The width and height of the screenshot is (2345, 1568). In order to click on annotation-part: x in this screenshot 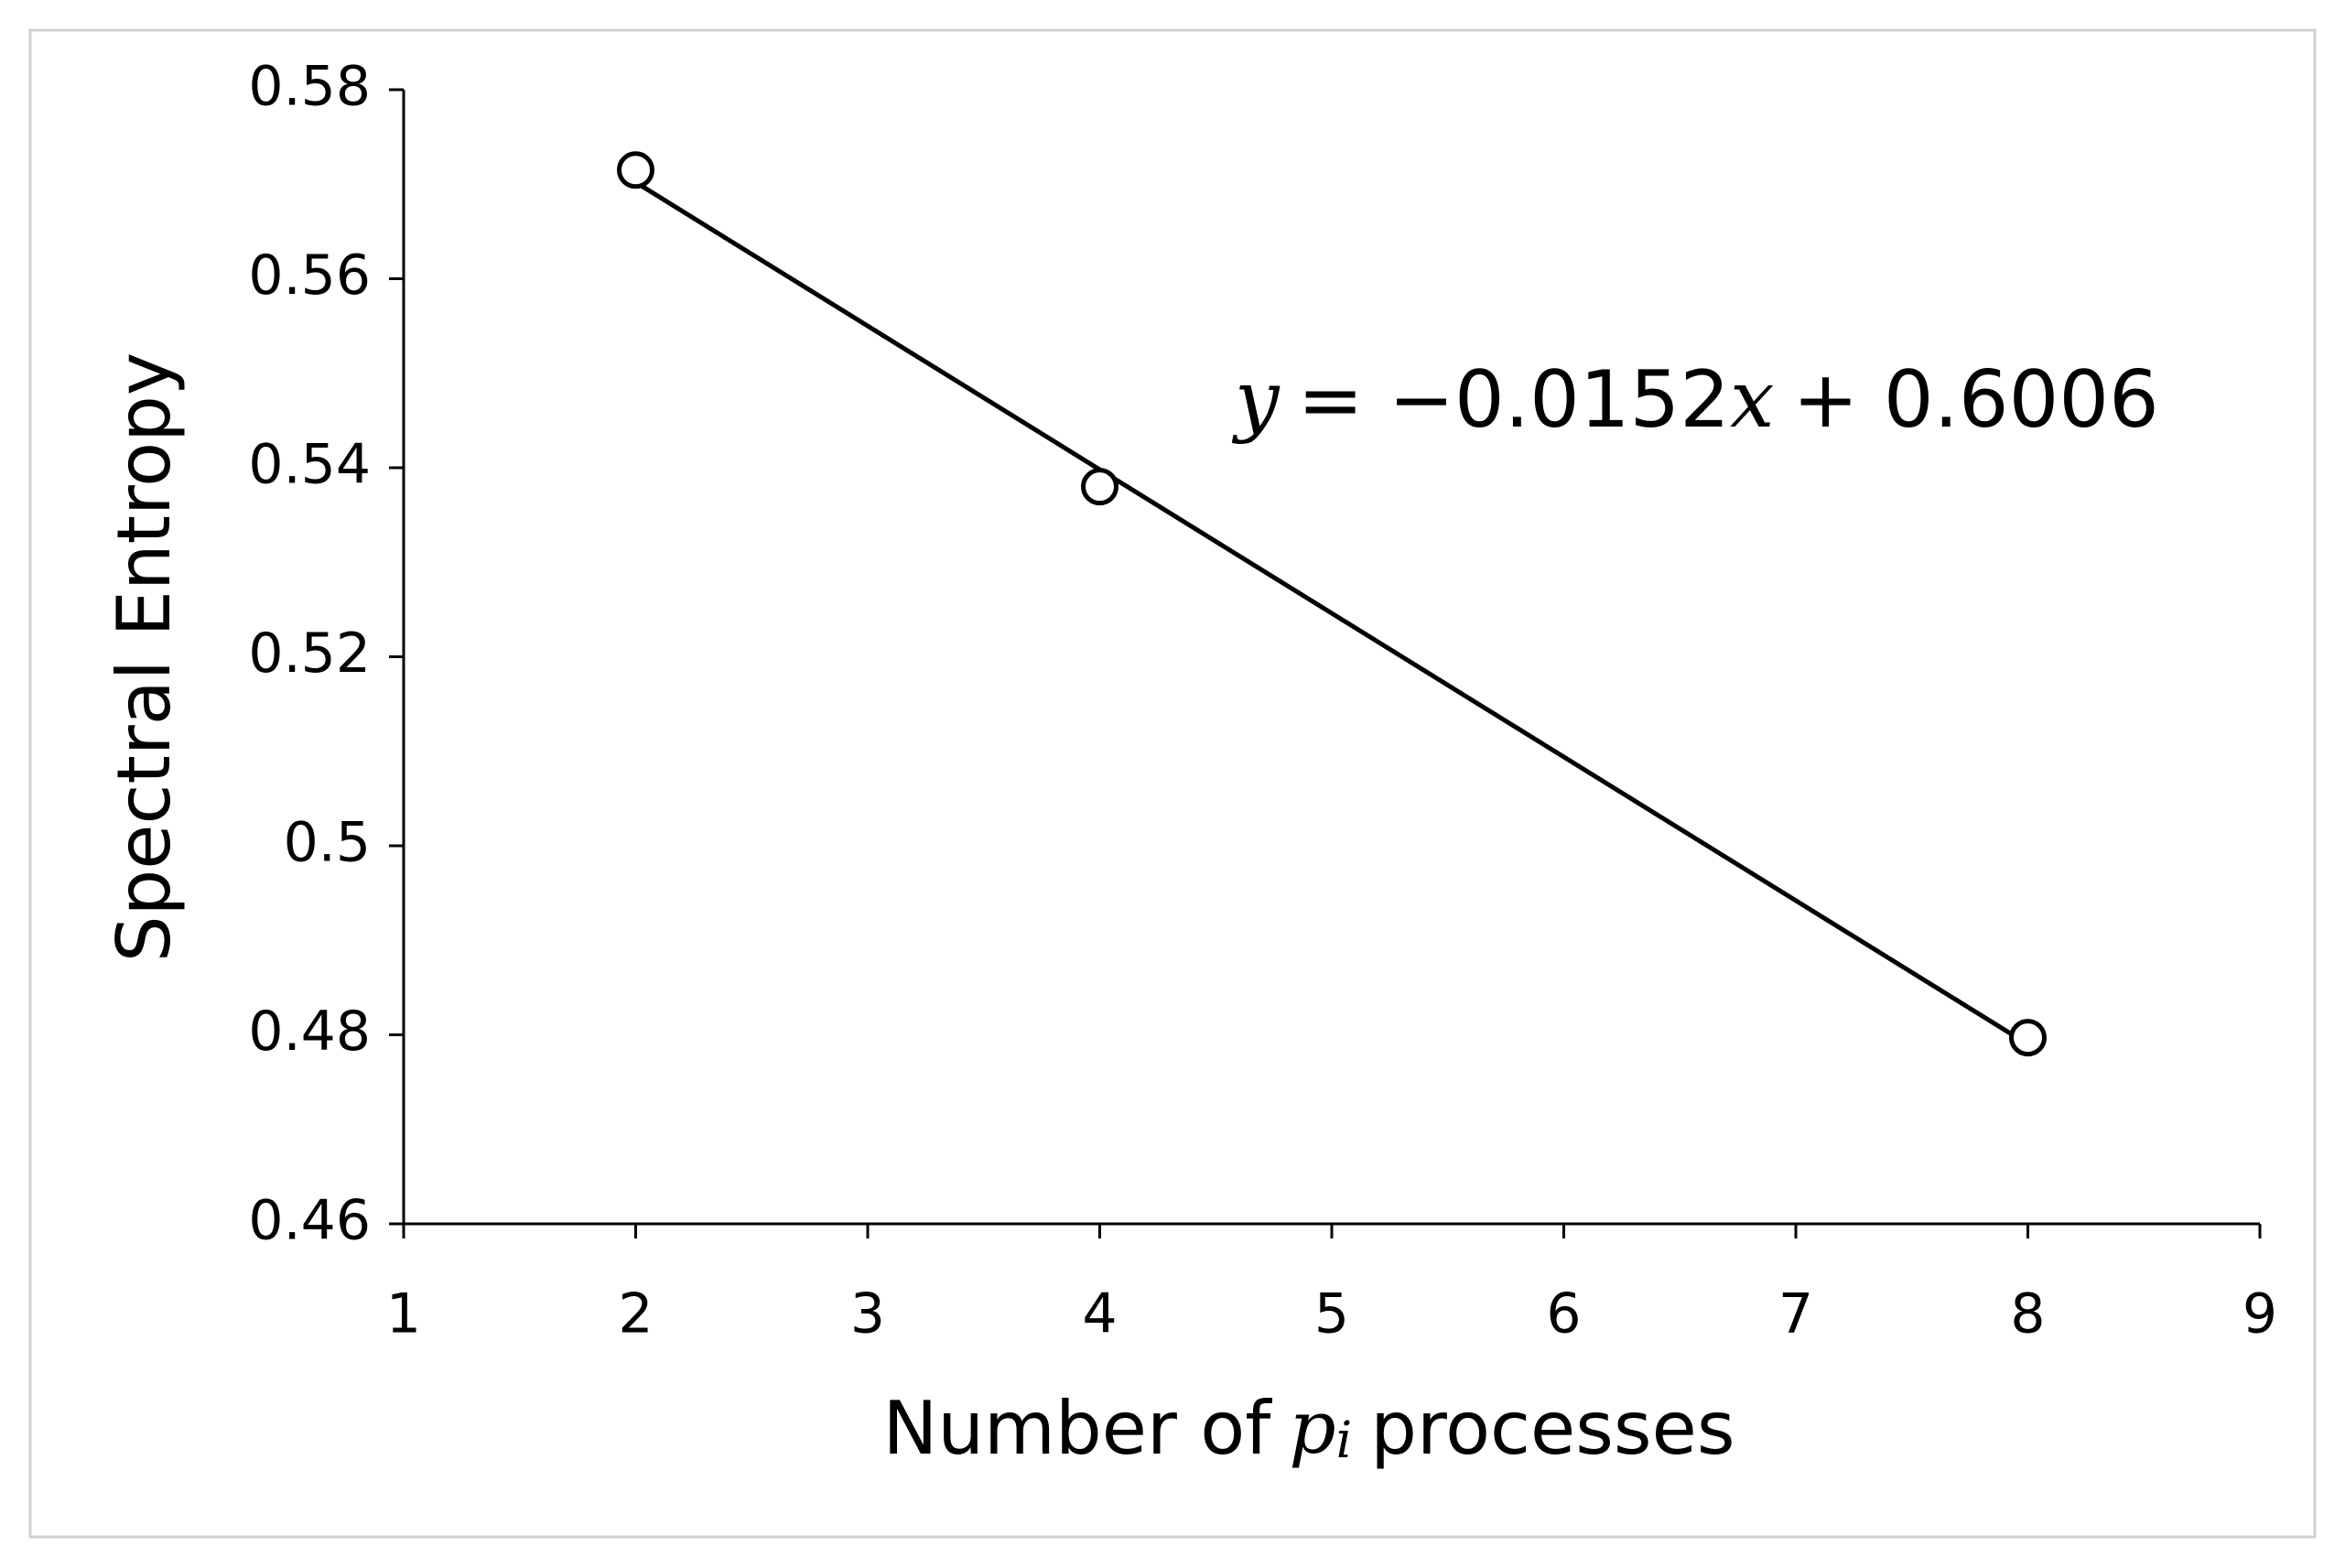, I will do `click(1752, 400)`.